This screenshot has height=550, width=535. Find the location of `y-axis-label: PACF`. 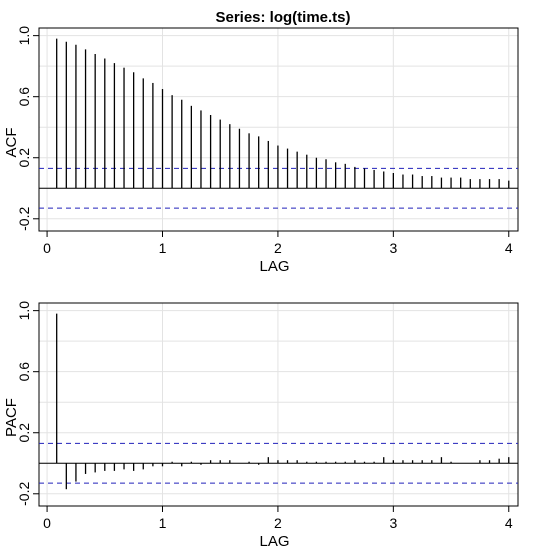

y-axis-label: PACF is located at coordinates (11, 417).